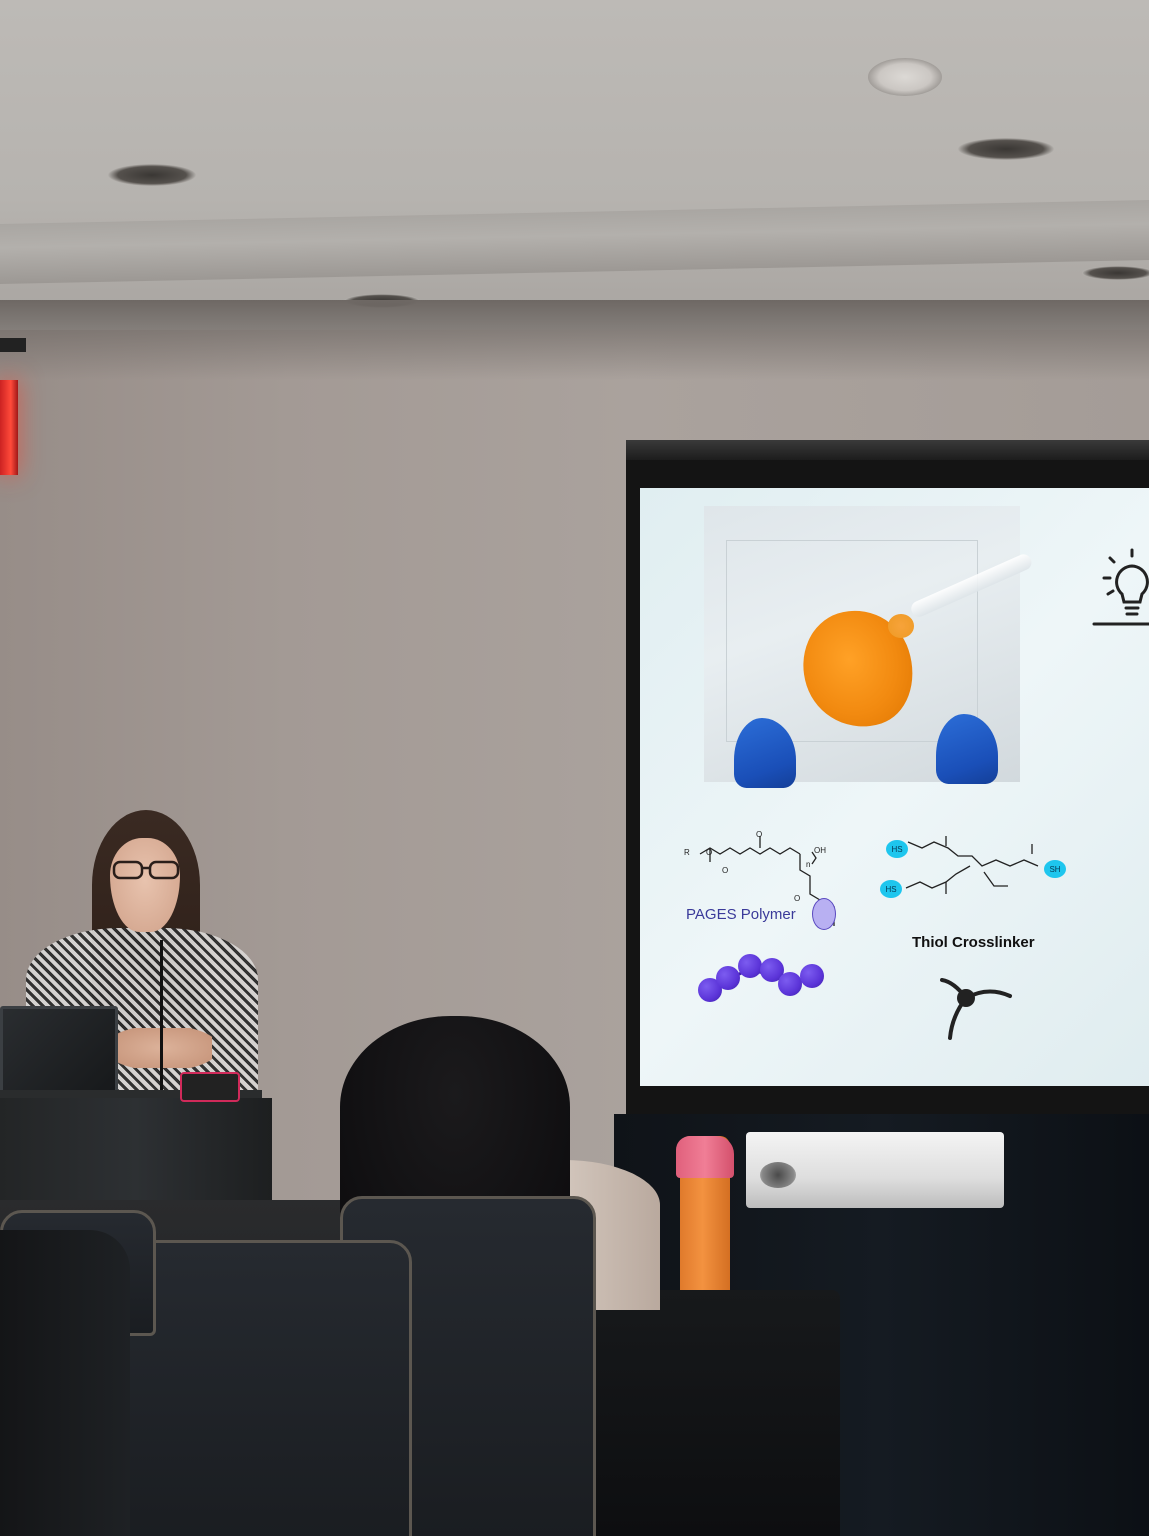 The height and width of the screenshot is (1536, 1149). What do you see at coordinates (705, 1157) in the screenshot?
I see `water-bottle-cap` at bounding box center [705, 1157].